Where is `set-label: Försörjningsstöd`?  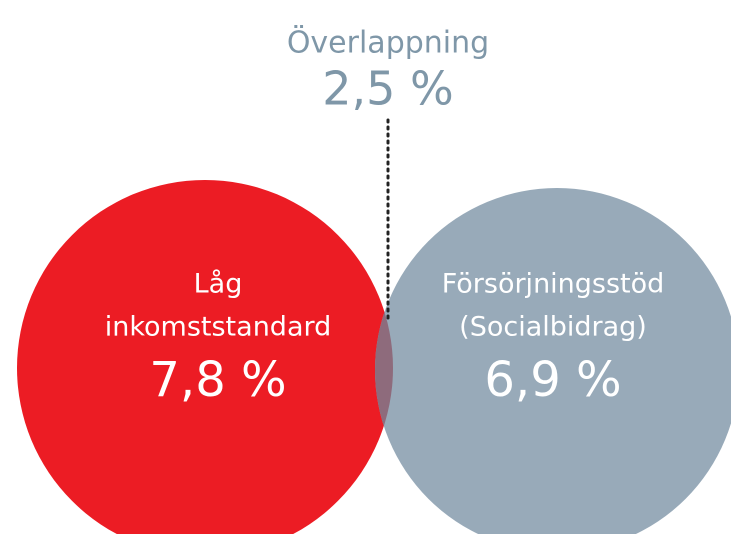
set-label: Försörjningsstöd is located at coordinates (553, 284).